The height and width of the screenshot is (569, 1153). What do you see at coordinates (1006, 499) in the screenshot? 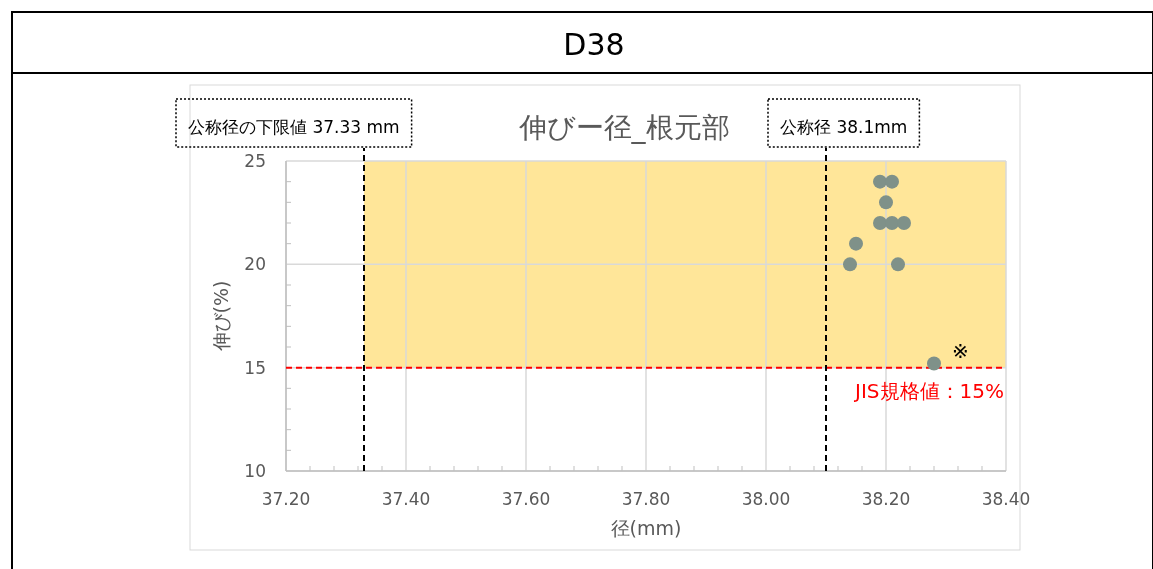
I see `x-tick-label: 38.40` at bounding box center [1006, 499].